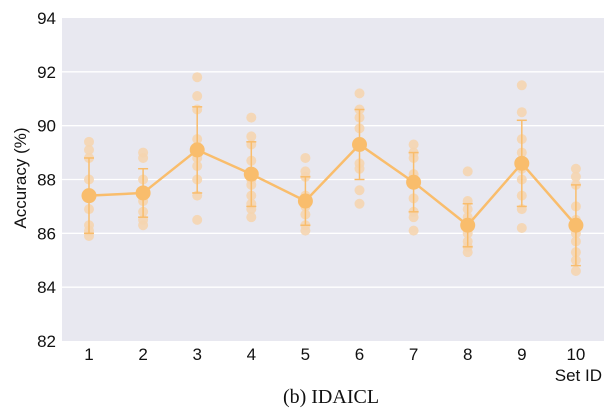 This screenshot has width=614, height=414. Describe the element at coordinates (46, 126) in the screenshot. I see `y-tick-label: 90` at that location.